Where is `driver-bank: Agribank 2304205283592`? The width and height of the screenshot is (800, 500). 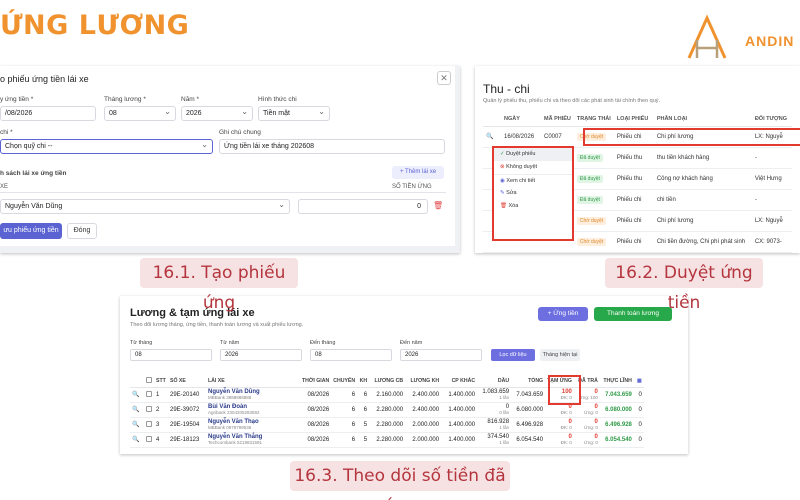
driver-bank: Agribank 2304205283592 is located at coordinates (234, 412).